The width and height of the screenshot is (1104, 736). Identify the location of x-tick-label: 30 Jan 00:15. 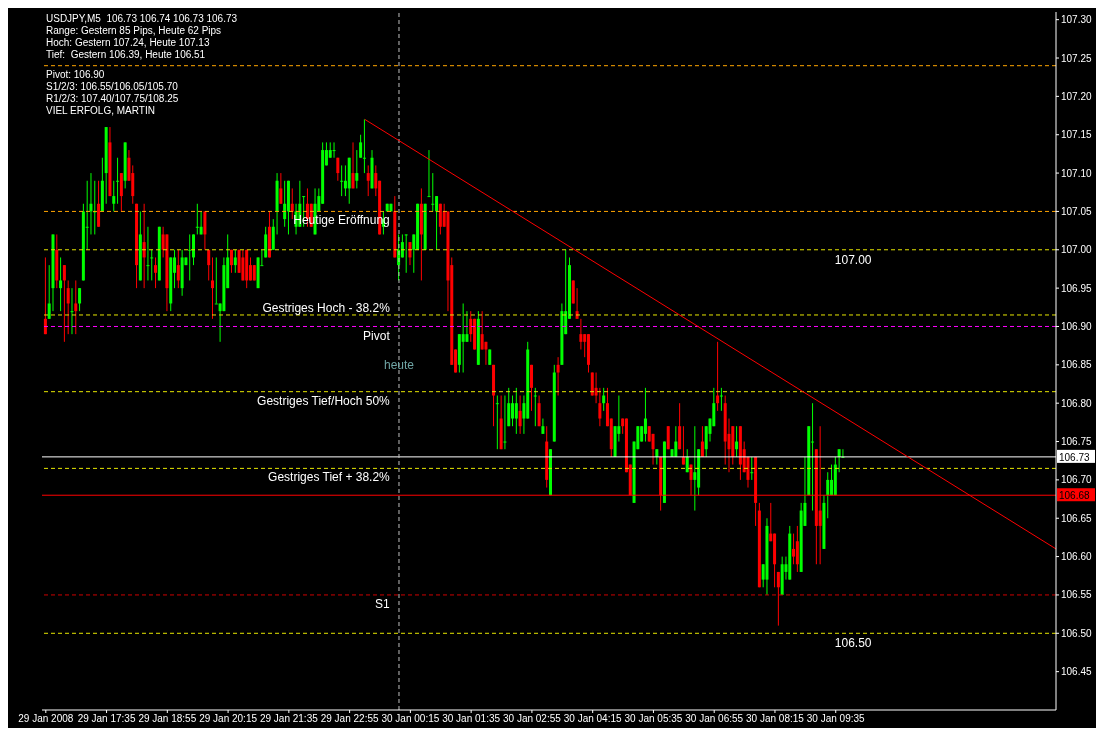
(410, 719).